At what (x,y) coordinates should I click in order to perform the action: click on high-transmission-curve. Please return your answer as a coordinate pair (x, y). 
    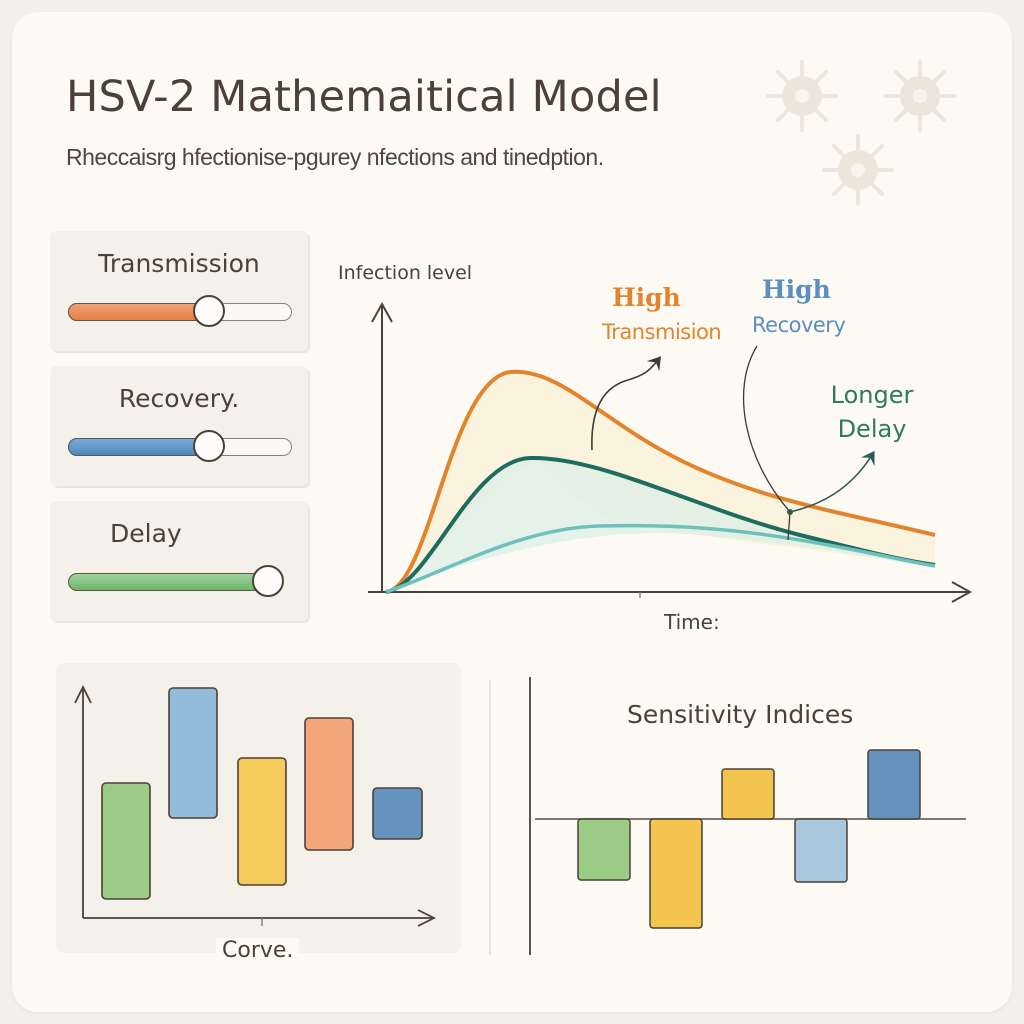
    Looking at the image, I should click on (660, 481).